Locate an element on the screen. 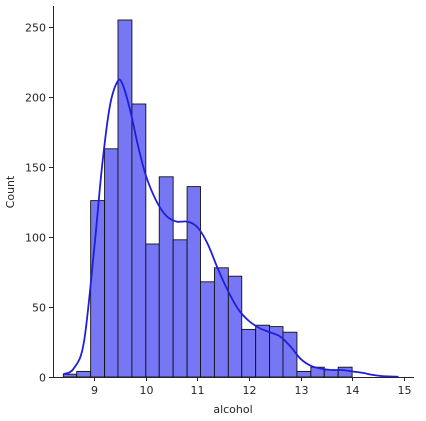 This screenshot has height=421, width=426. y-axis-ticks: 0 50 100 150 200 250 is located at coordinates (39, 203).